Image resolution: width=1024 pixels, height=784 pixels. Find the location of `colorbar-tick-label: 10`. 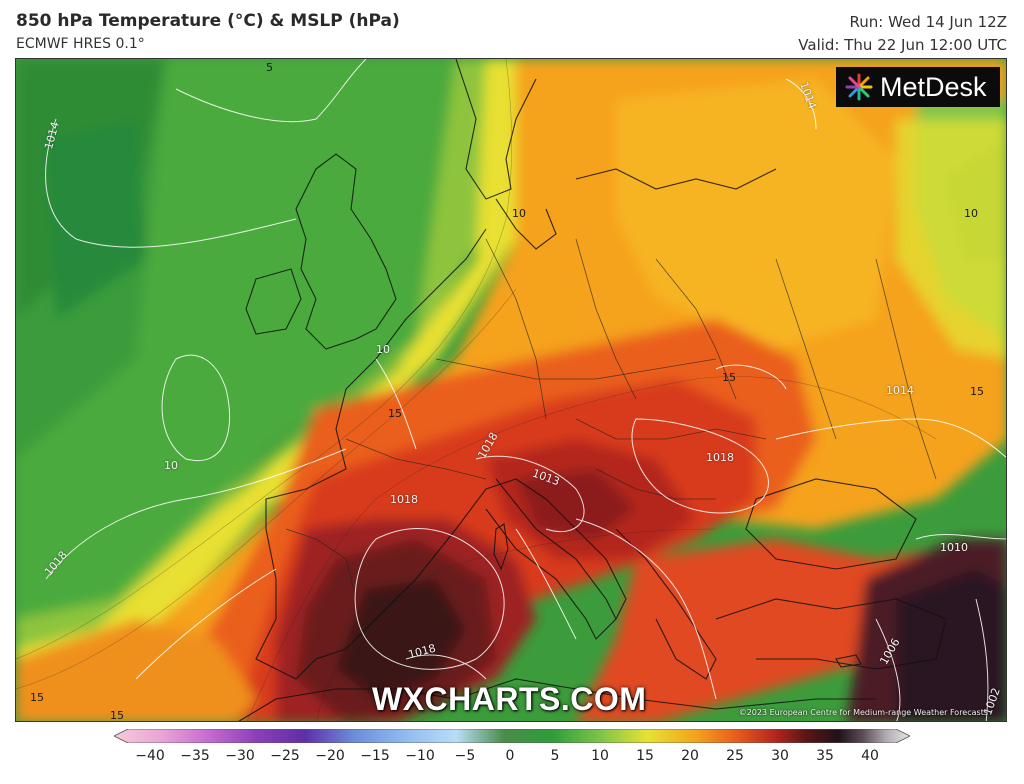

colorbar-tick-label: 10 is located at coordinates (600, 756).